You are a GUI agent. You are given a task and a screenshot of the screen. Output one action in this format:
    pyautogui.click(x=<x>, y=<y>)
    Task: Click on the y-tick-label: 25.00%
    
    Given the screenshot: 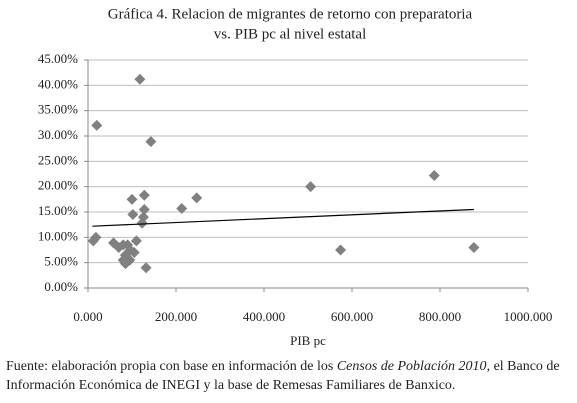 What is the action you would take?
    pyautogui.click(x=58, y=159)
    